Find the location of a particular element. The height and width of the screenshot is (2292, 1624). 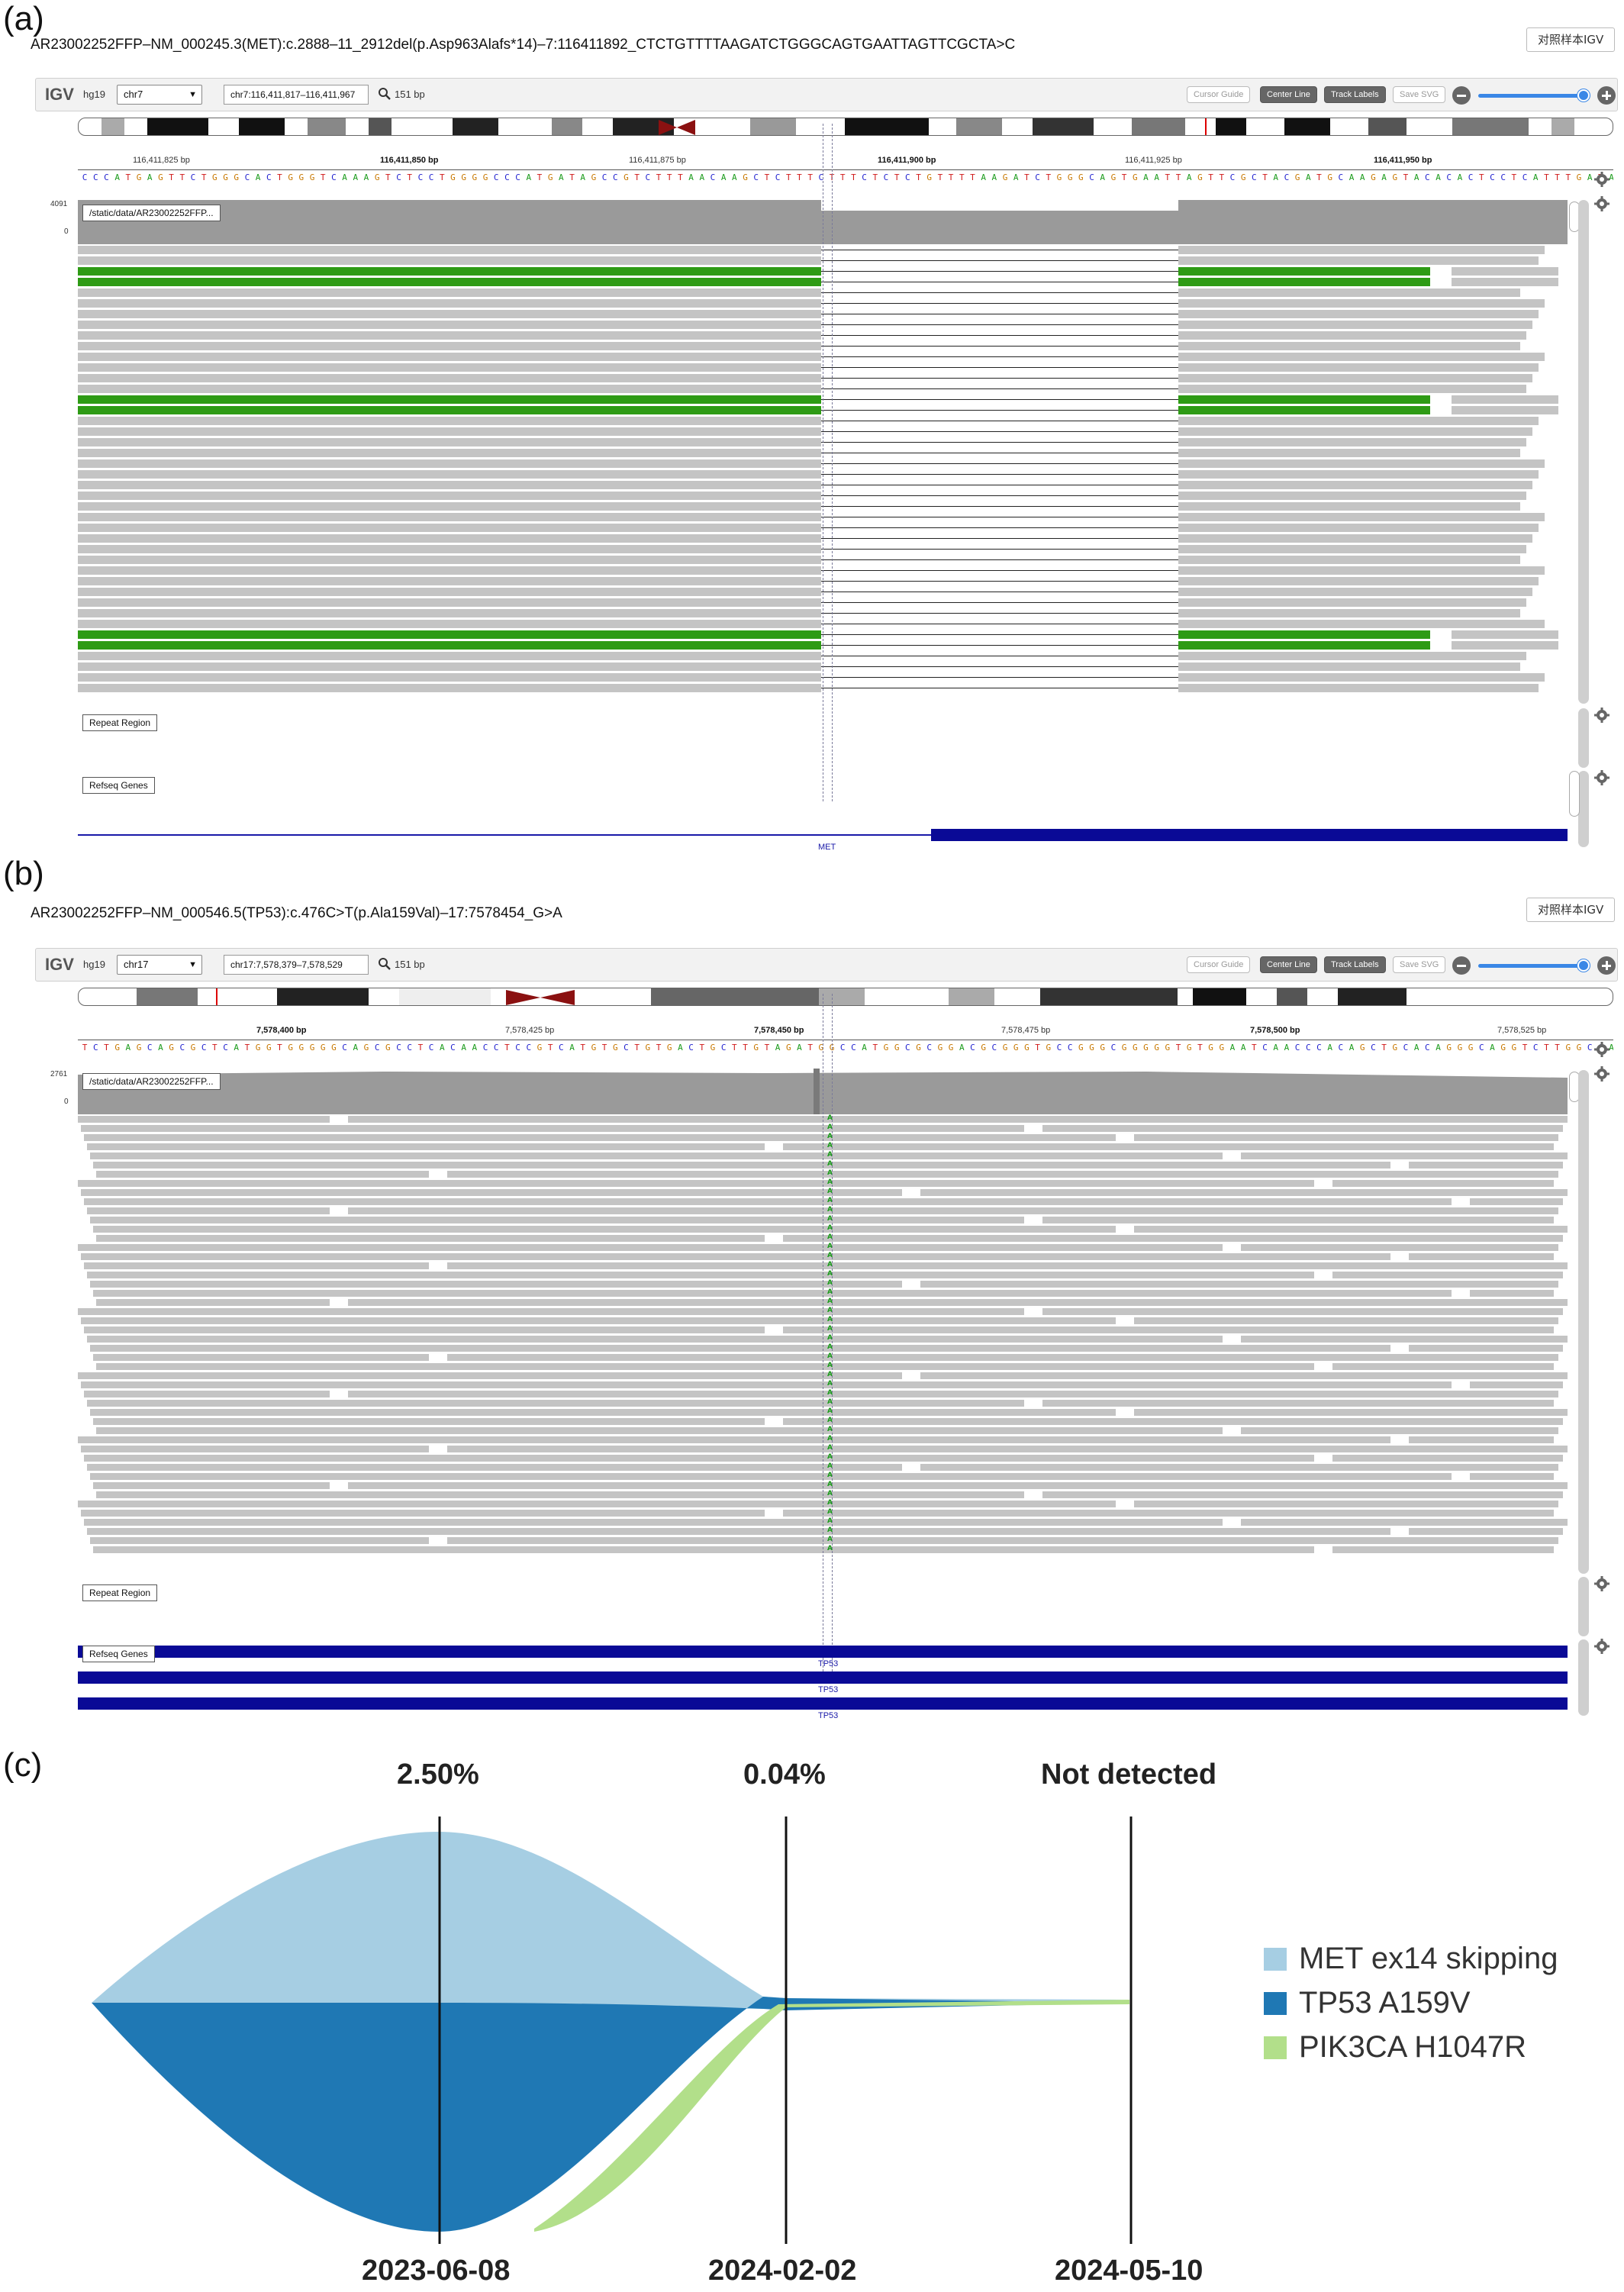

chromosome-select: chr17 ▼ is located at coordinates (159, 965).